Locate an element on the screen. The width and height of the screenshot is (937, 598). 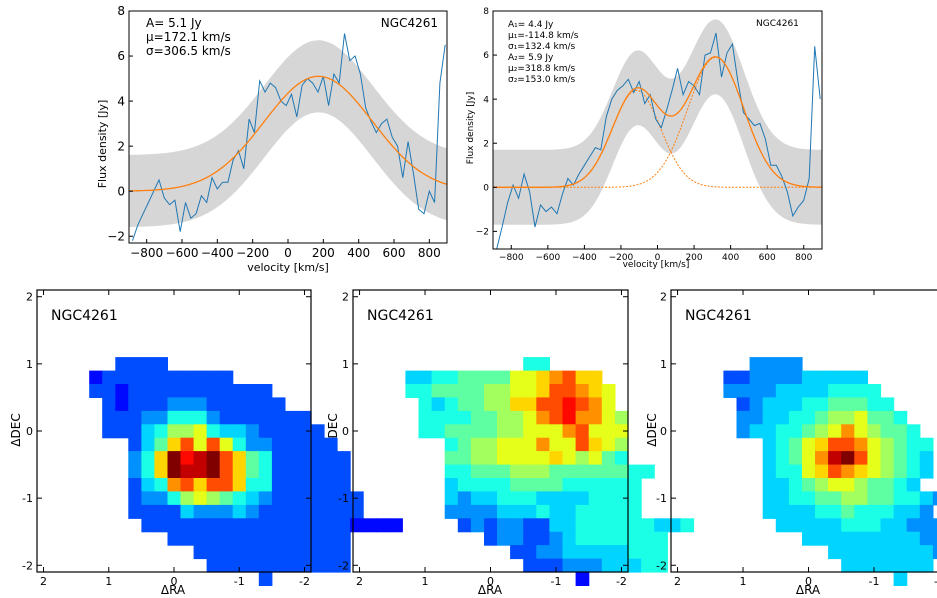
spectrum-2-annotation-4: A₂= 5.9 Jy is located at coordinates (531, 58).